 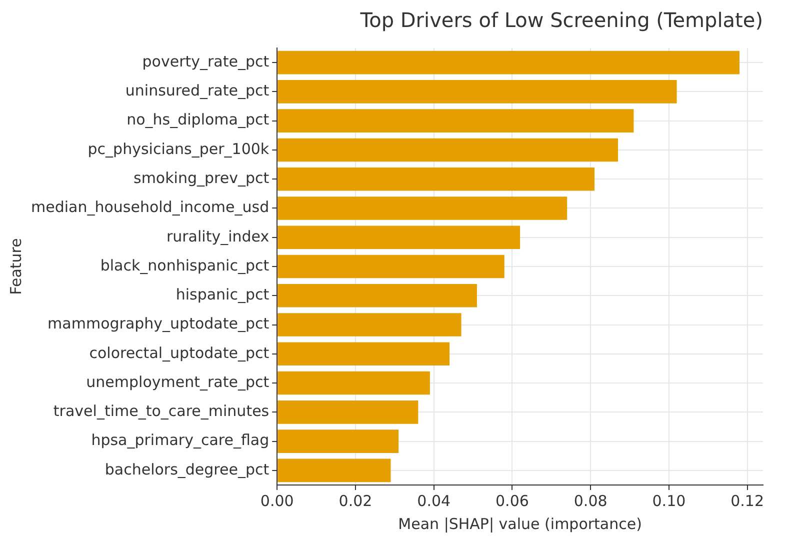 What do you see at coordinates (159, 323) in the screenshot?
I see `y-tick-label: mammography_uptodate_pct` at bounding box center [159, 323].